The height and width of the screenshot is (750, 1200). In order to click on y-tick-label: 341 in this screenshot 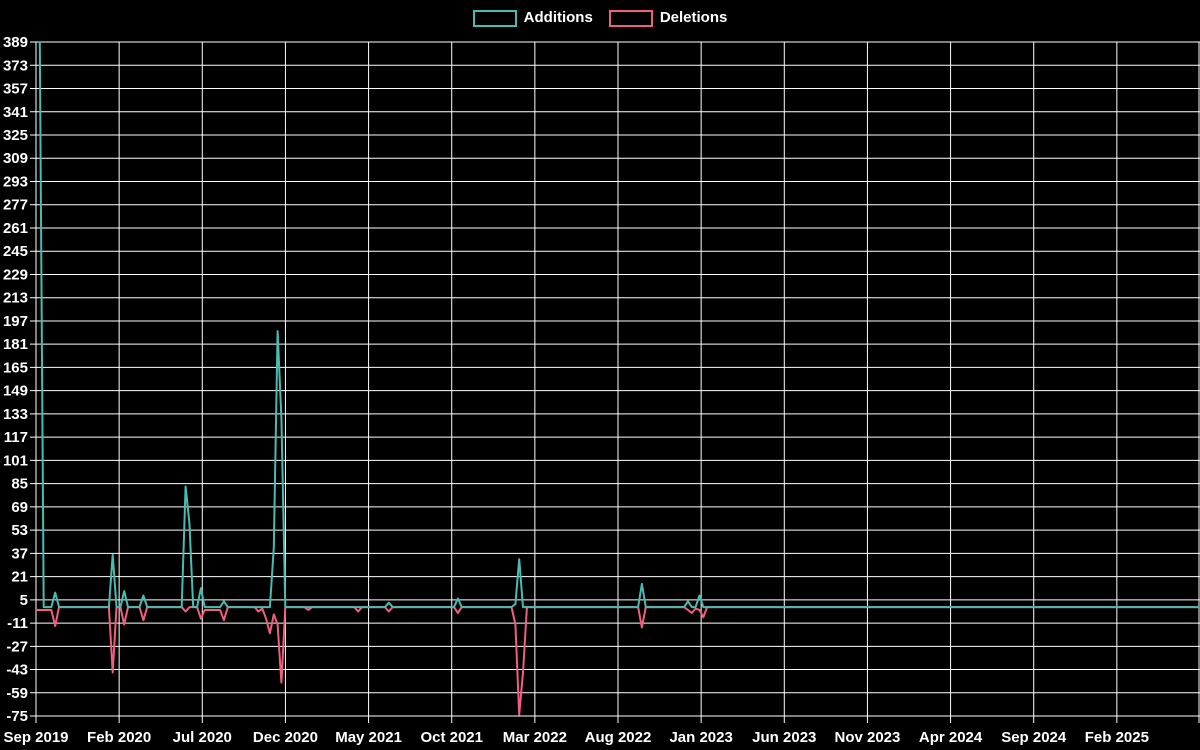, I will do `click(15, 112)`.